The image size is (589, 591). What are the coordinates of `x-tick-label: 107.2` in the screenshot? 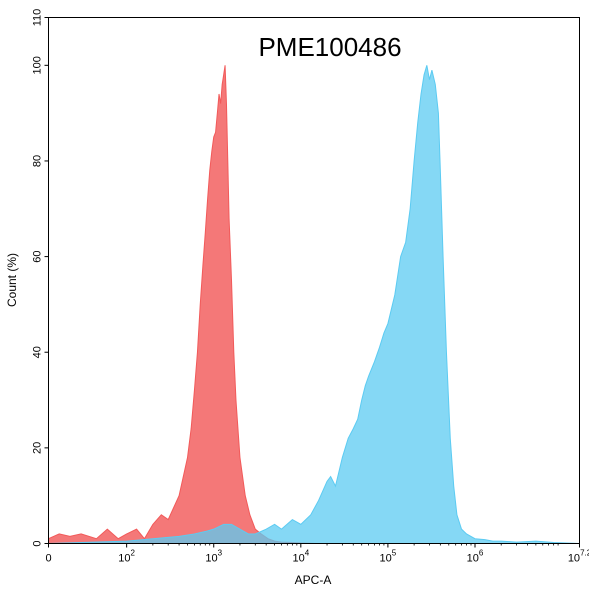 It's located at (578, 557).